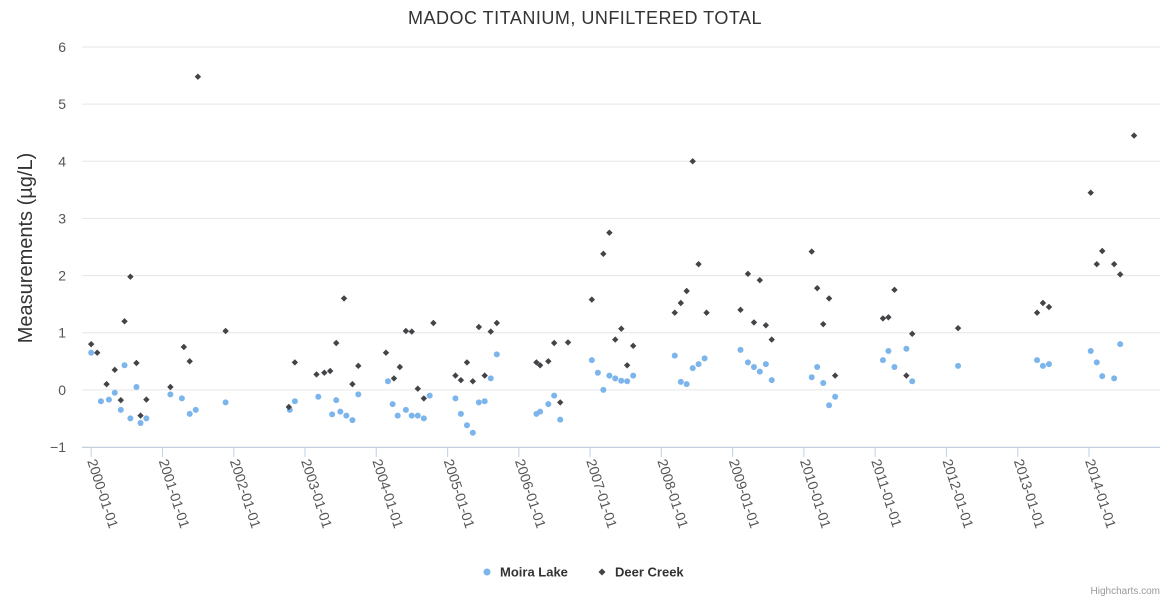 This screenshot has width=1170, height=605. What do you see at coordinates (1125, 591) in the screenshot?
I see `credits-link: Highcharts.com` at bounding box center [1125, 591].